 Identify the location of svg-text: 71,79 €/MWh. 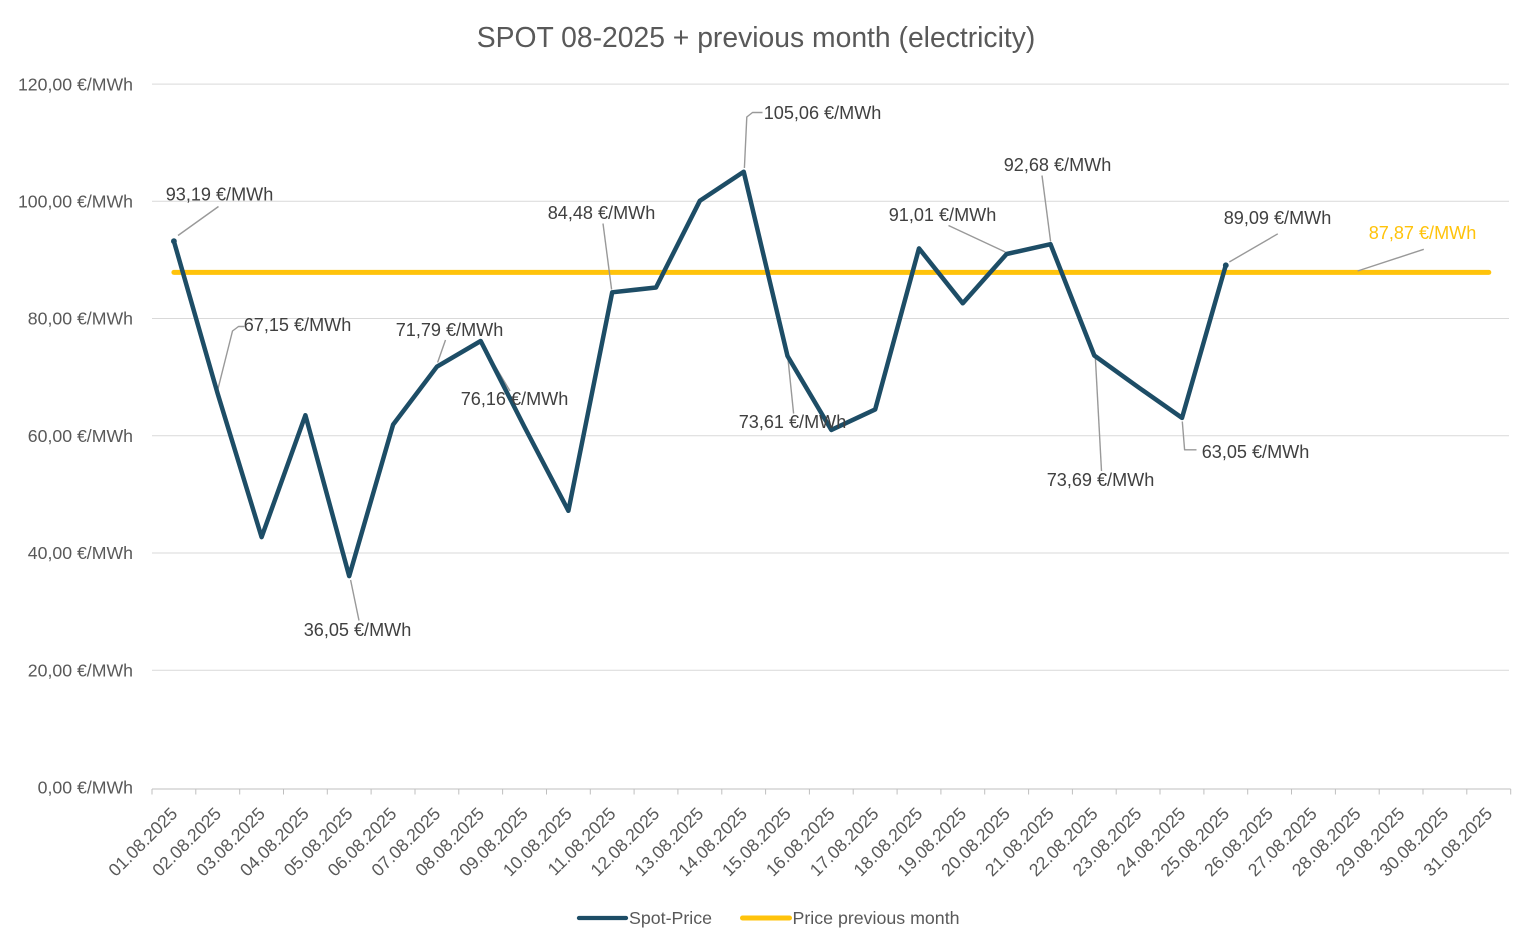
(450, 330).